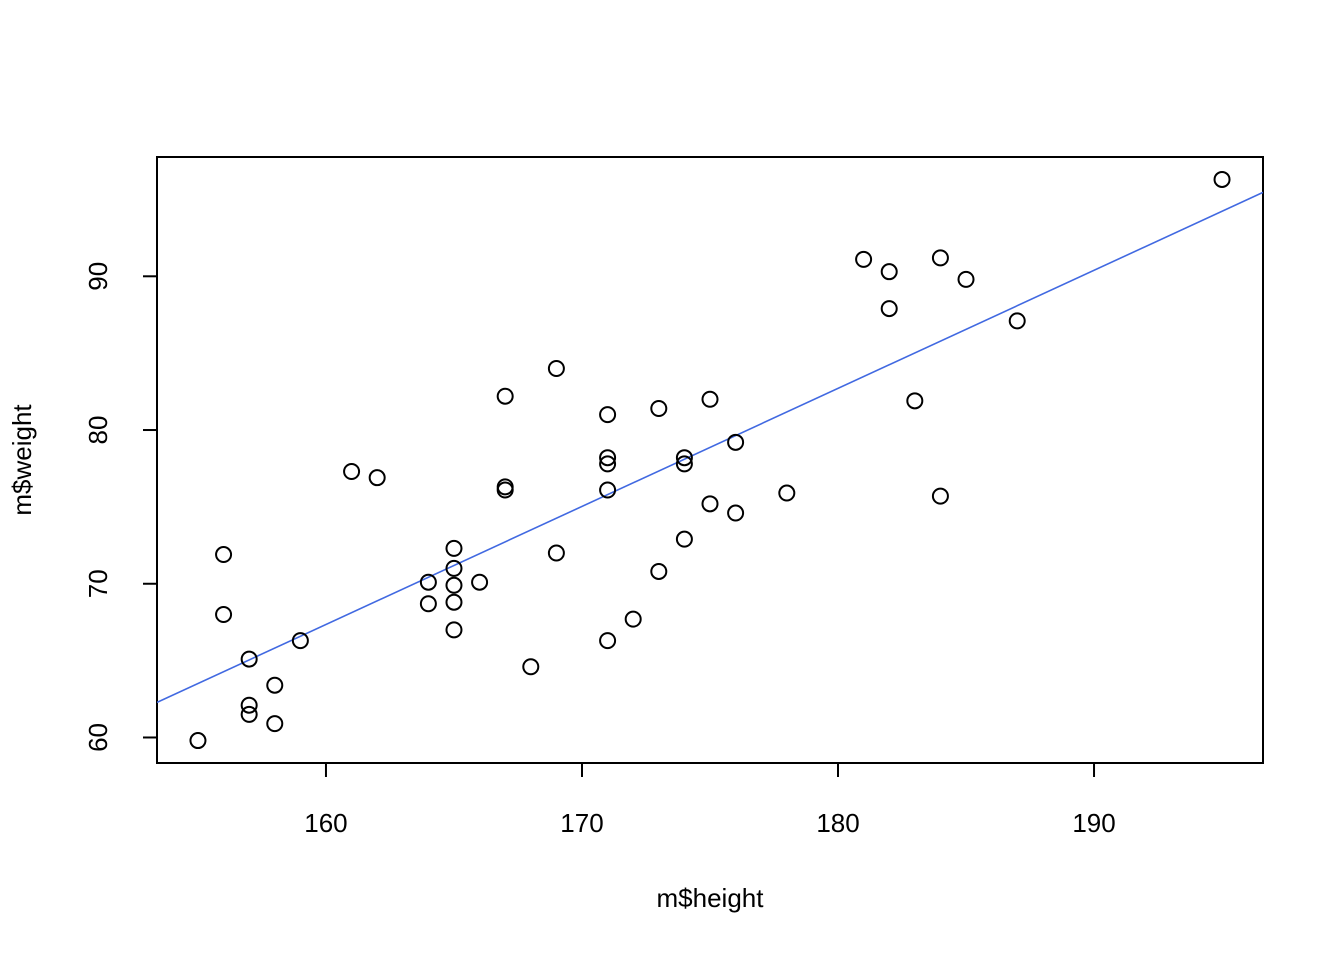 The height and width of the screenshot is (965, 1344). What do you see at coordinates (98, 276) in the screenshot?
I see `y-tick-label: 90` at bounding box center [98, 276].